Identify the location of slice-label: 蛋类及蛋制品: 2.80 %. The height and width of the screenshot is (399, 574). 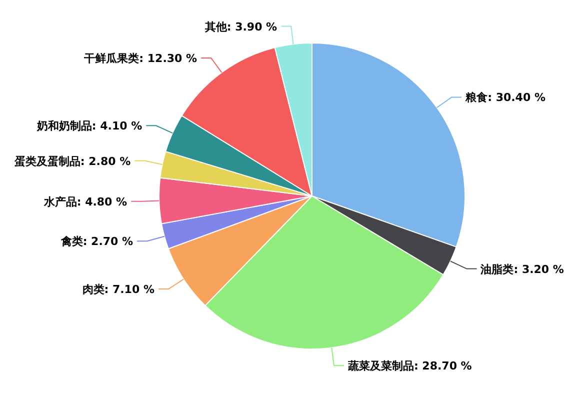
(72, 161).